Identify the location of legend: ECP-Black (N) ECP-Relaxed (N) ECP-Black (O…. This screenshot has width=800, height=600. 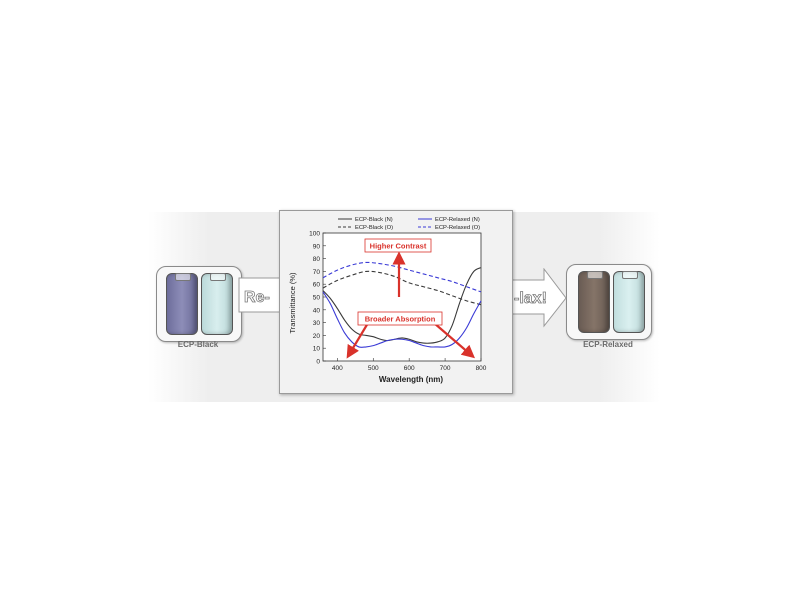
(409, 224).